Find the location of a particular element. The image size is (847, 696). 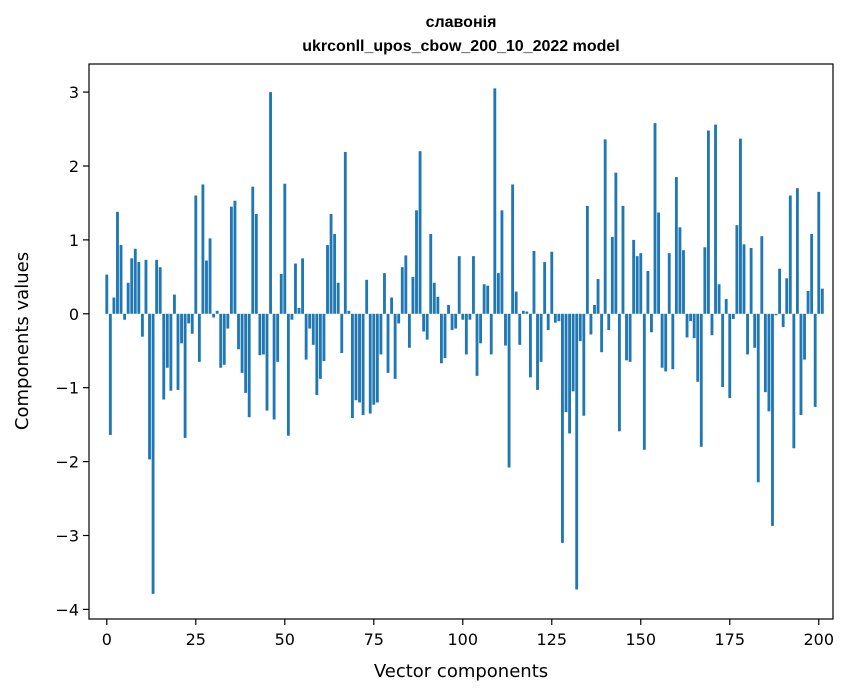

x-tick-label: 125 is located at coordinates (552, 639).